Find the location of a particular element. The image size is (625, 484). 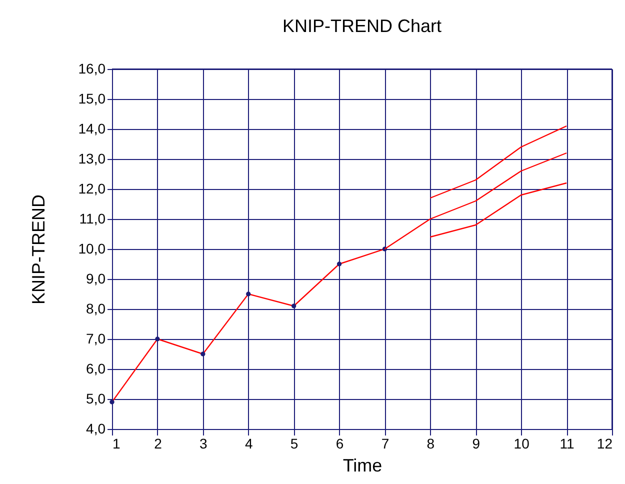

y-tick-label: 8,0 is located at coordinates (96, 308).